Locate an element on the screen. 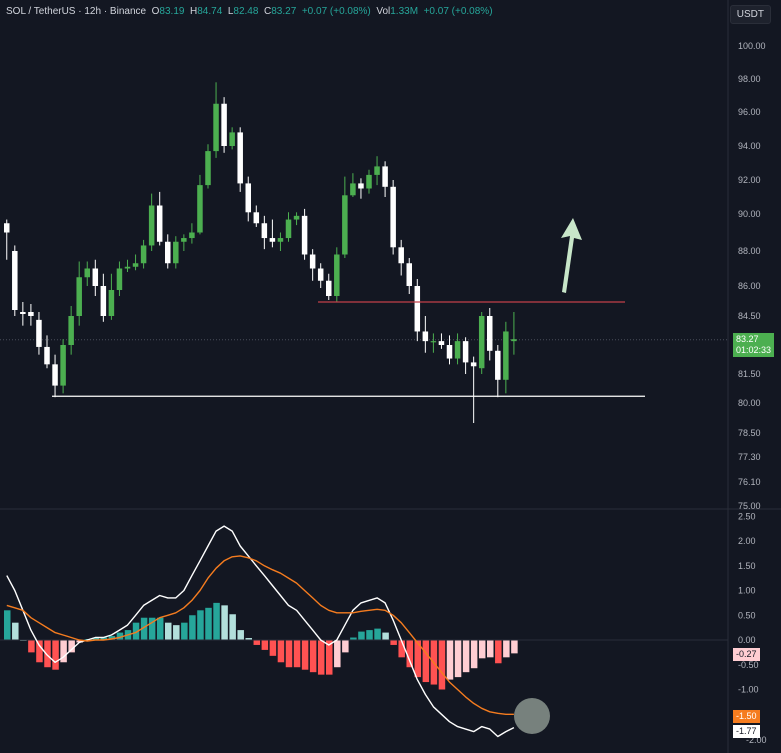 This screenshot has height=753, width=781. macd-tick-label: 1.50 is located at coordinates (747, 566).